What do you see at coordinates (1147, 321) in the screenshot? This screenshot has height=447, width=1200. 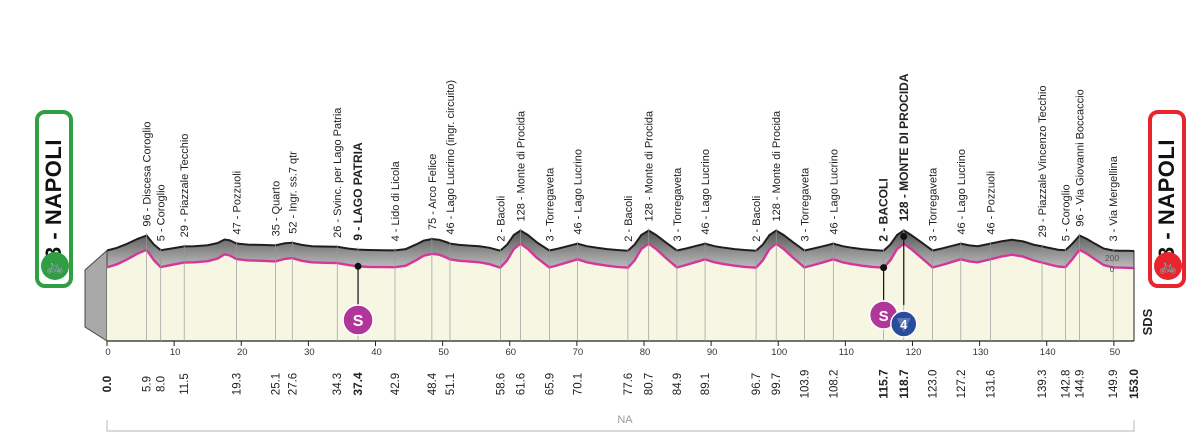 I see `right-side-label: SDS` at bounding box center [1147, 321].